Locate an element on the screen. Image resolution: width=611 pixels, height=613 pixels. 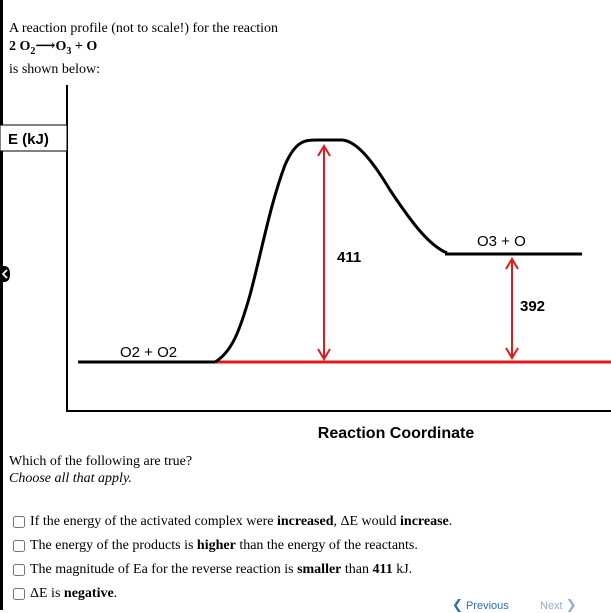
chevron-right-icon: ❯ is located at coordinates (571, 604).